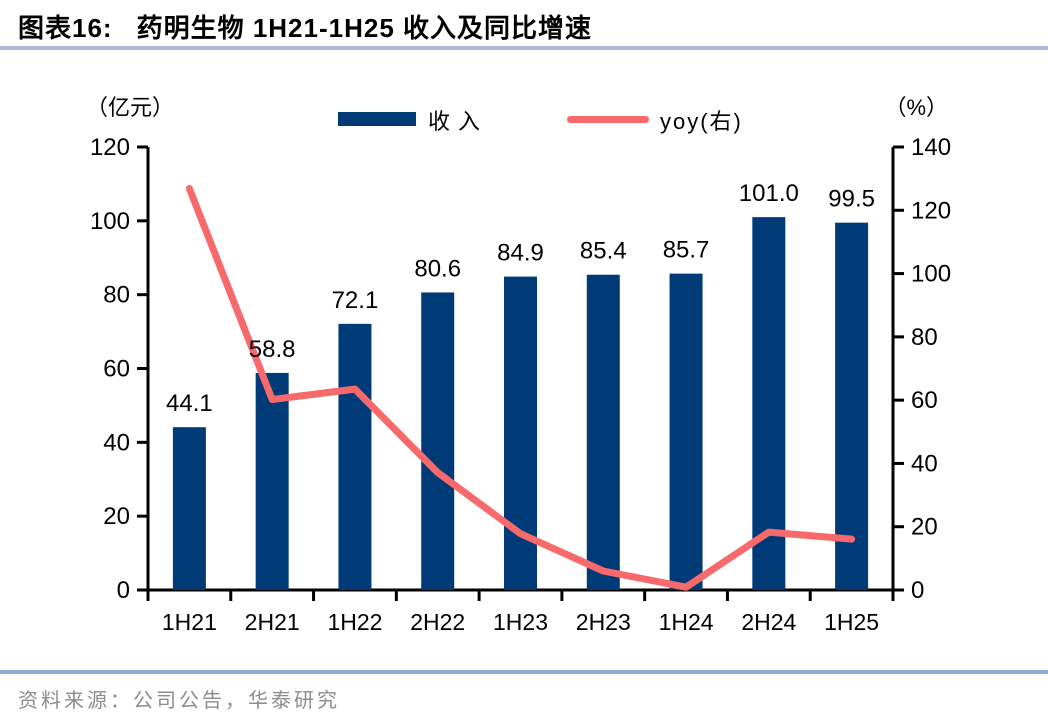  Describe the element at coordinates (364, 28) in the screenshot. I see `figure-title-text: 药明生物 1H21-1H25 收入及同比增速` at that location.